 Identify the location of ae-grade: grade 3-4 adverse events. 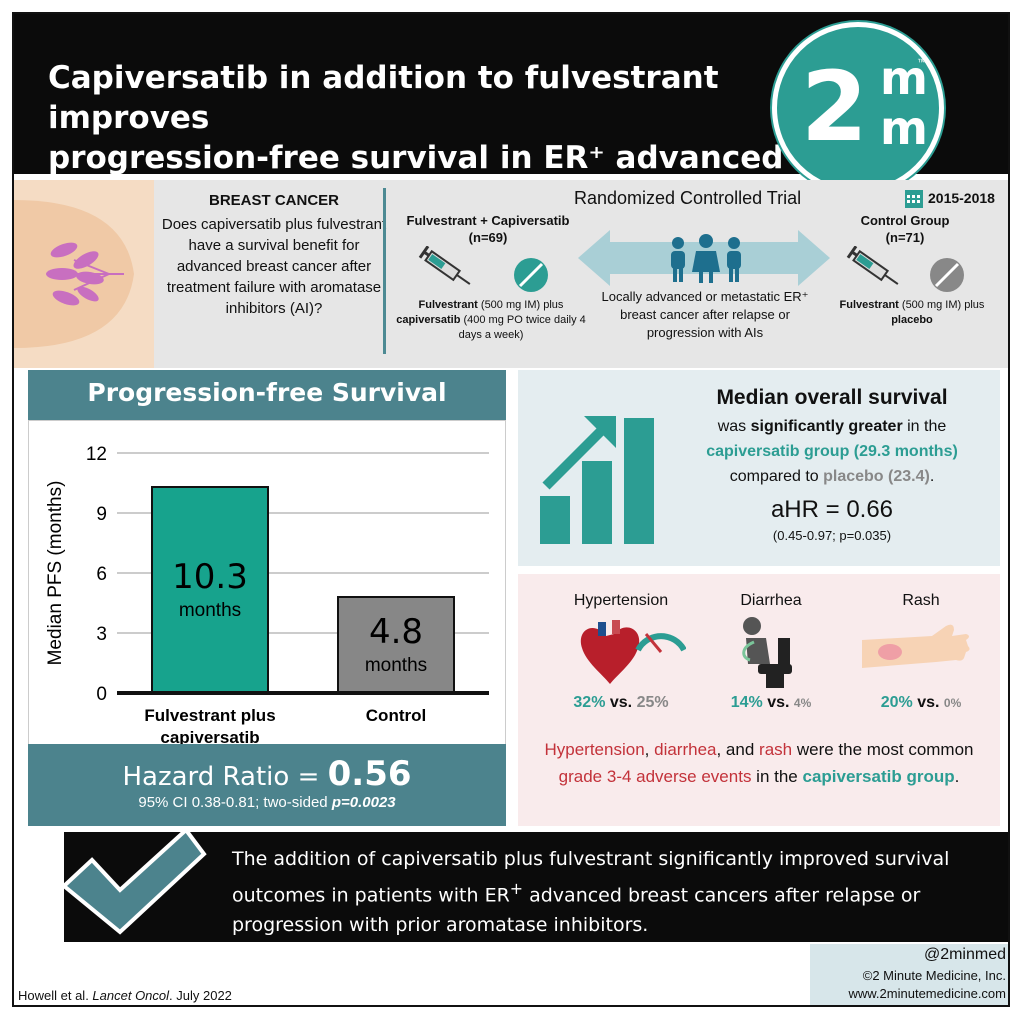
(655, 776).